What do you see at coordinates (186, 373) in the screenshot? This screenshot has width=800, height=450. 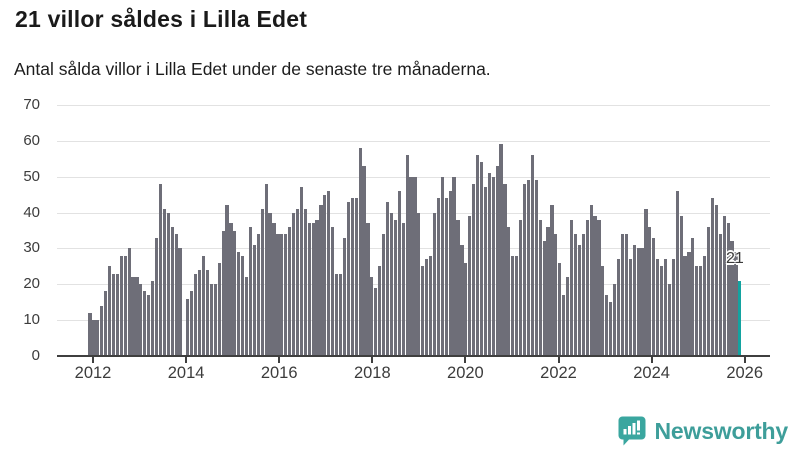 I see `x-axis-tick-label: 2014` at bounding box center [186, 373].